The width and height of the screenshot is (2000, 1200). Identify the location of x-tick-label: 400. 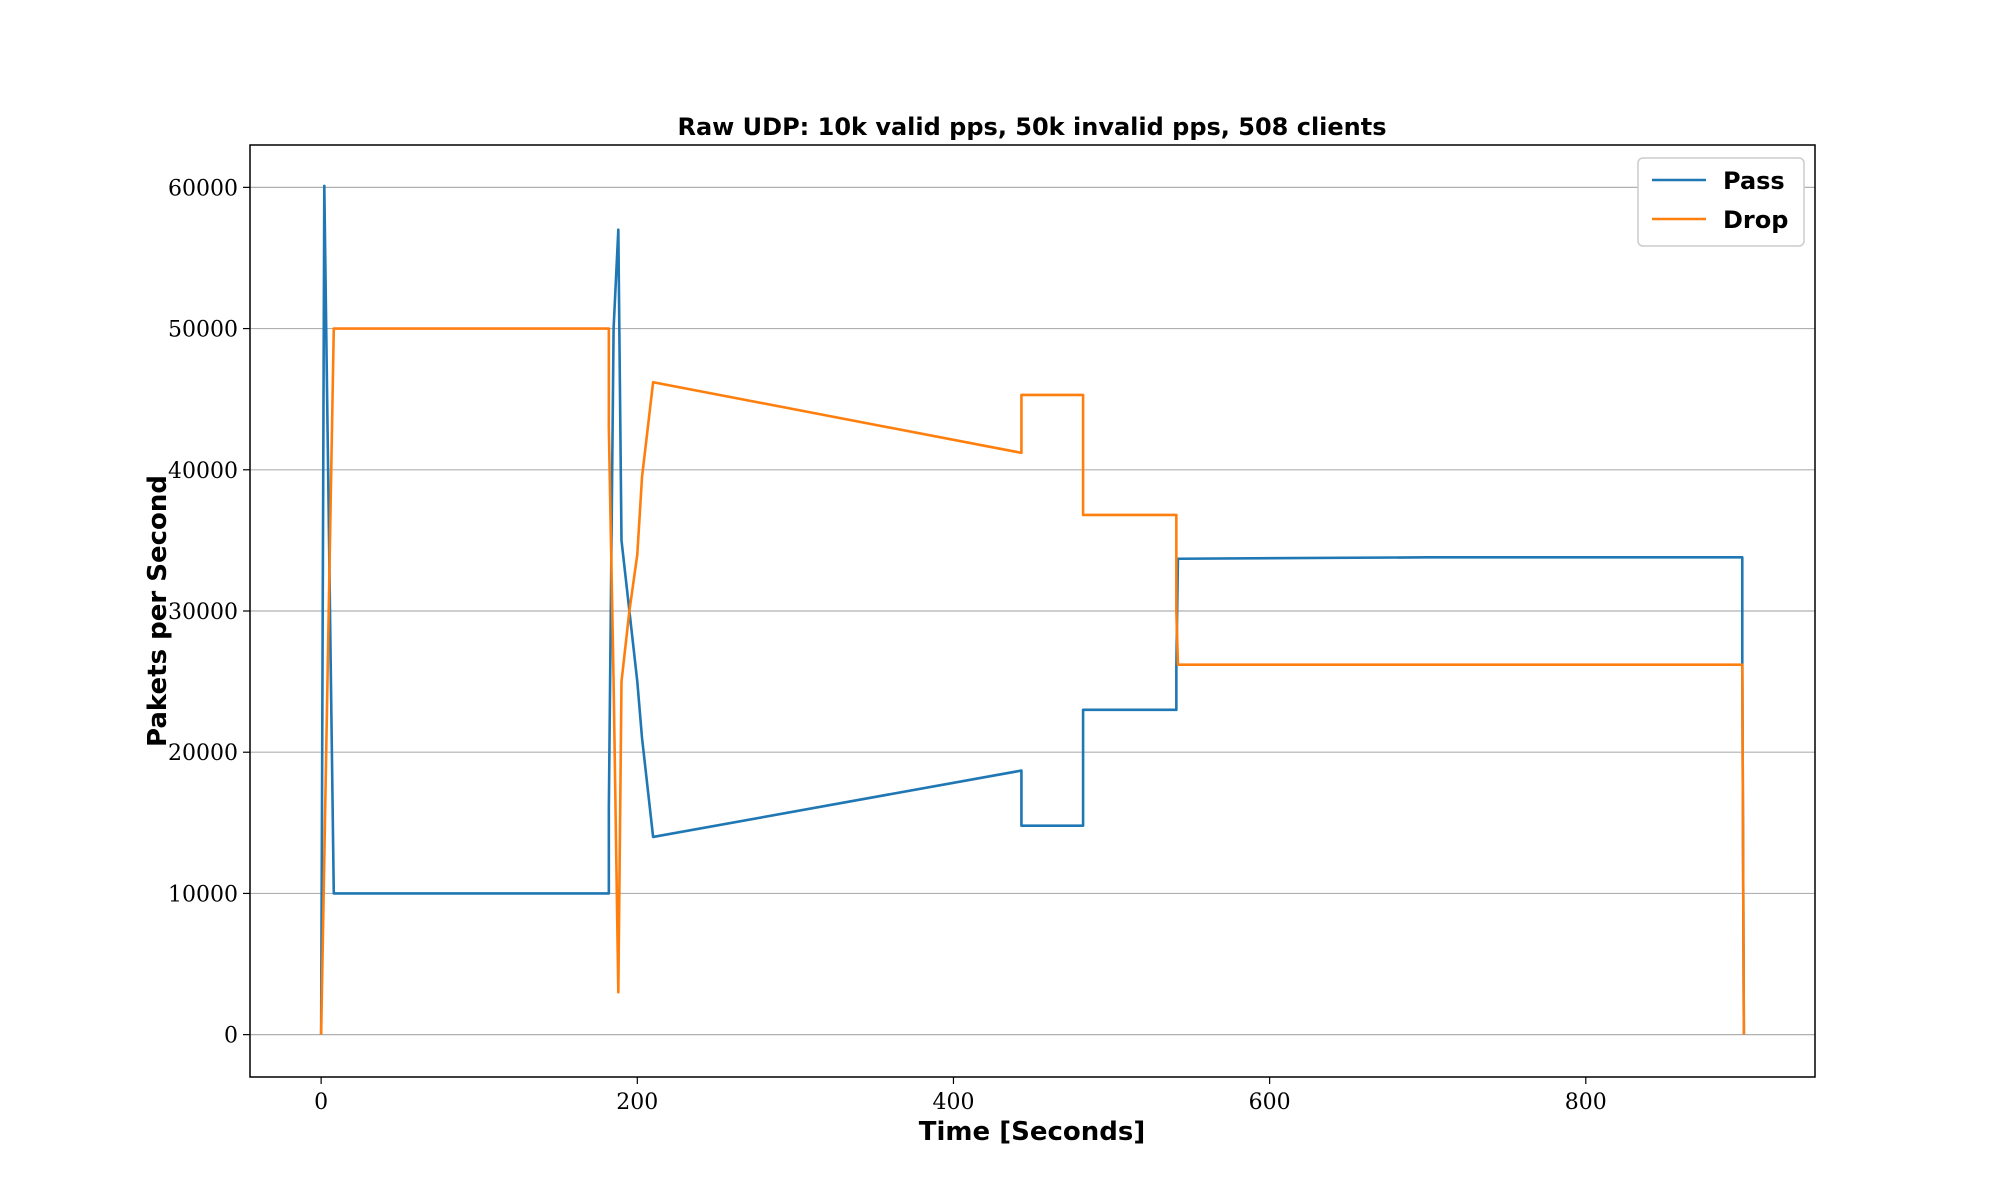
(953, 1102).